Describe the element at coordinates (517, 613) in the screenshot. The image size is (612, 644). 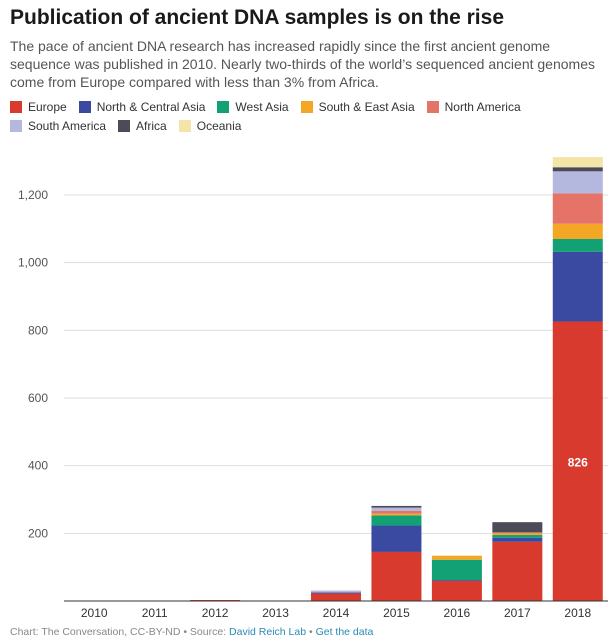
I see `x-tick-label: 2017` at that location.